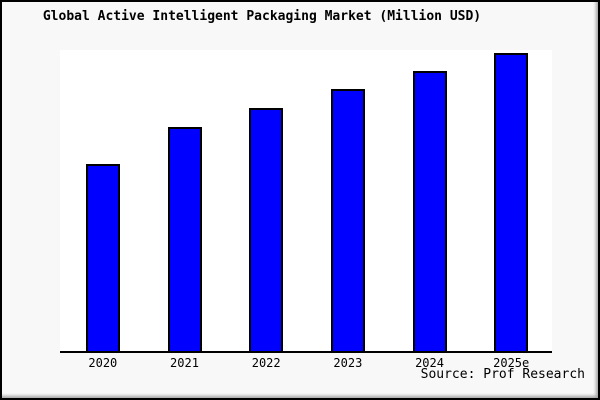 The image size is (600, 400). Describe the element at coordinates (266, 229) in the screenshot. I see `bar-2022` at that location.